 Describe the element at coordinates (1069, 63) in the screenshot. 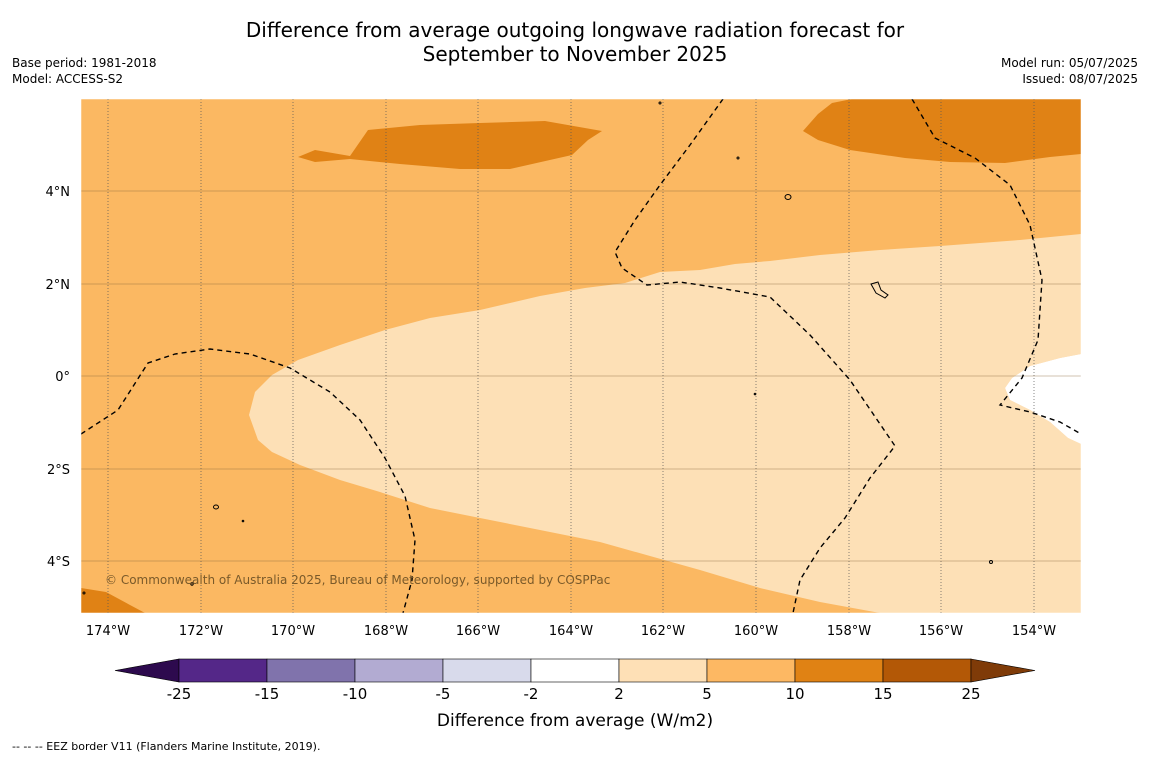

I see `model-run: Model run: 05/07/2025` at that location.